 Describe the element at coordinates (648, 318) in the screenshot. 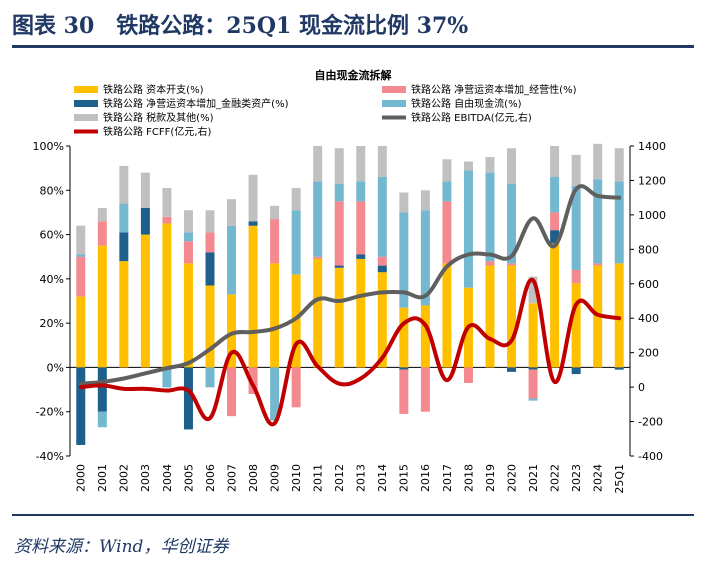

I see `right-tick-label: 400` at that location.